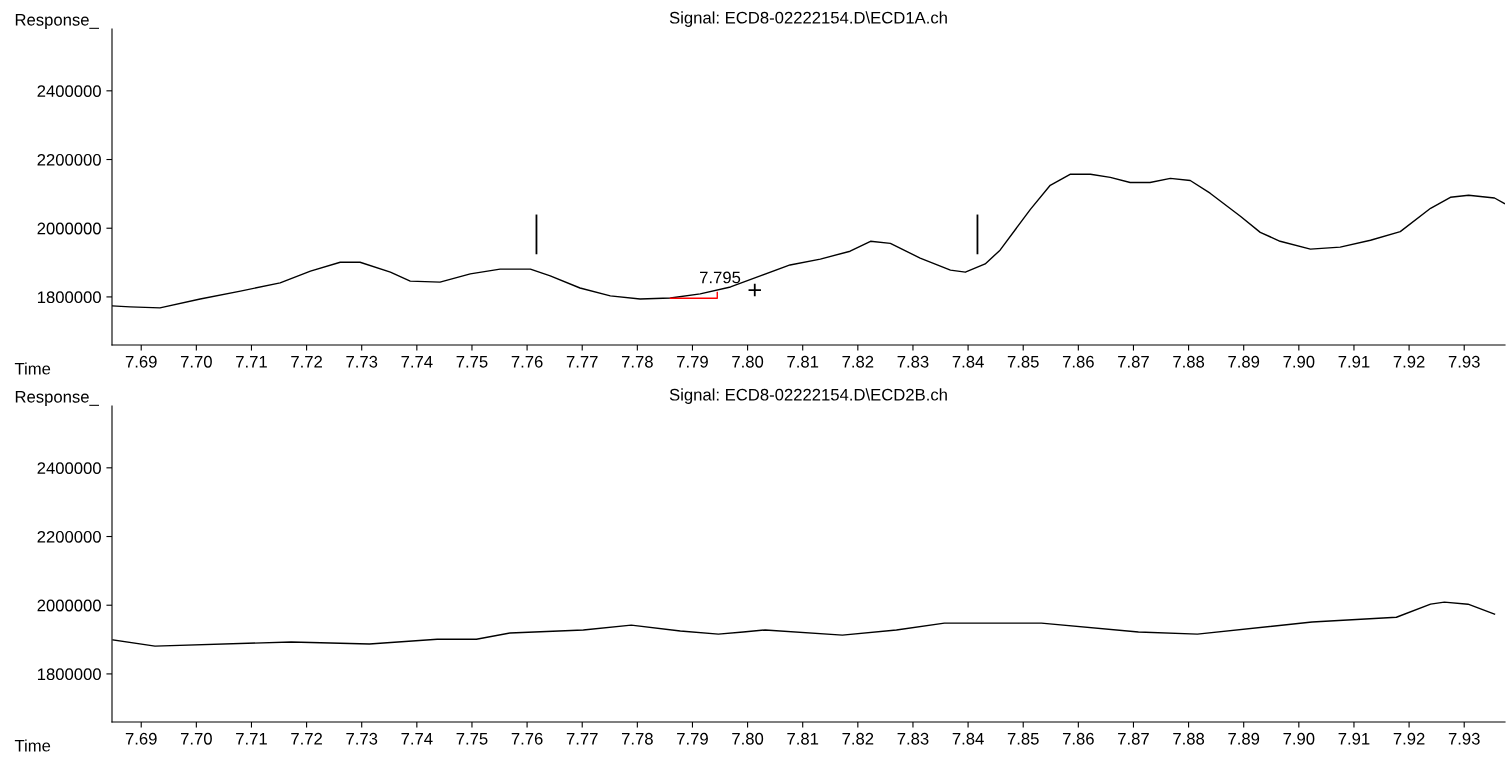 The height and width of the screenshot is (784, 1508). What do you see at coordinates (808, 19) in the screenshot?
I see `chart-title: Signal: ECD8-02222154.D\ECD1A.ch` at bounding box center [808, 19].